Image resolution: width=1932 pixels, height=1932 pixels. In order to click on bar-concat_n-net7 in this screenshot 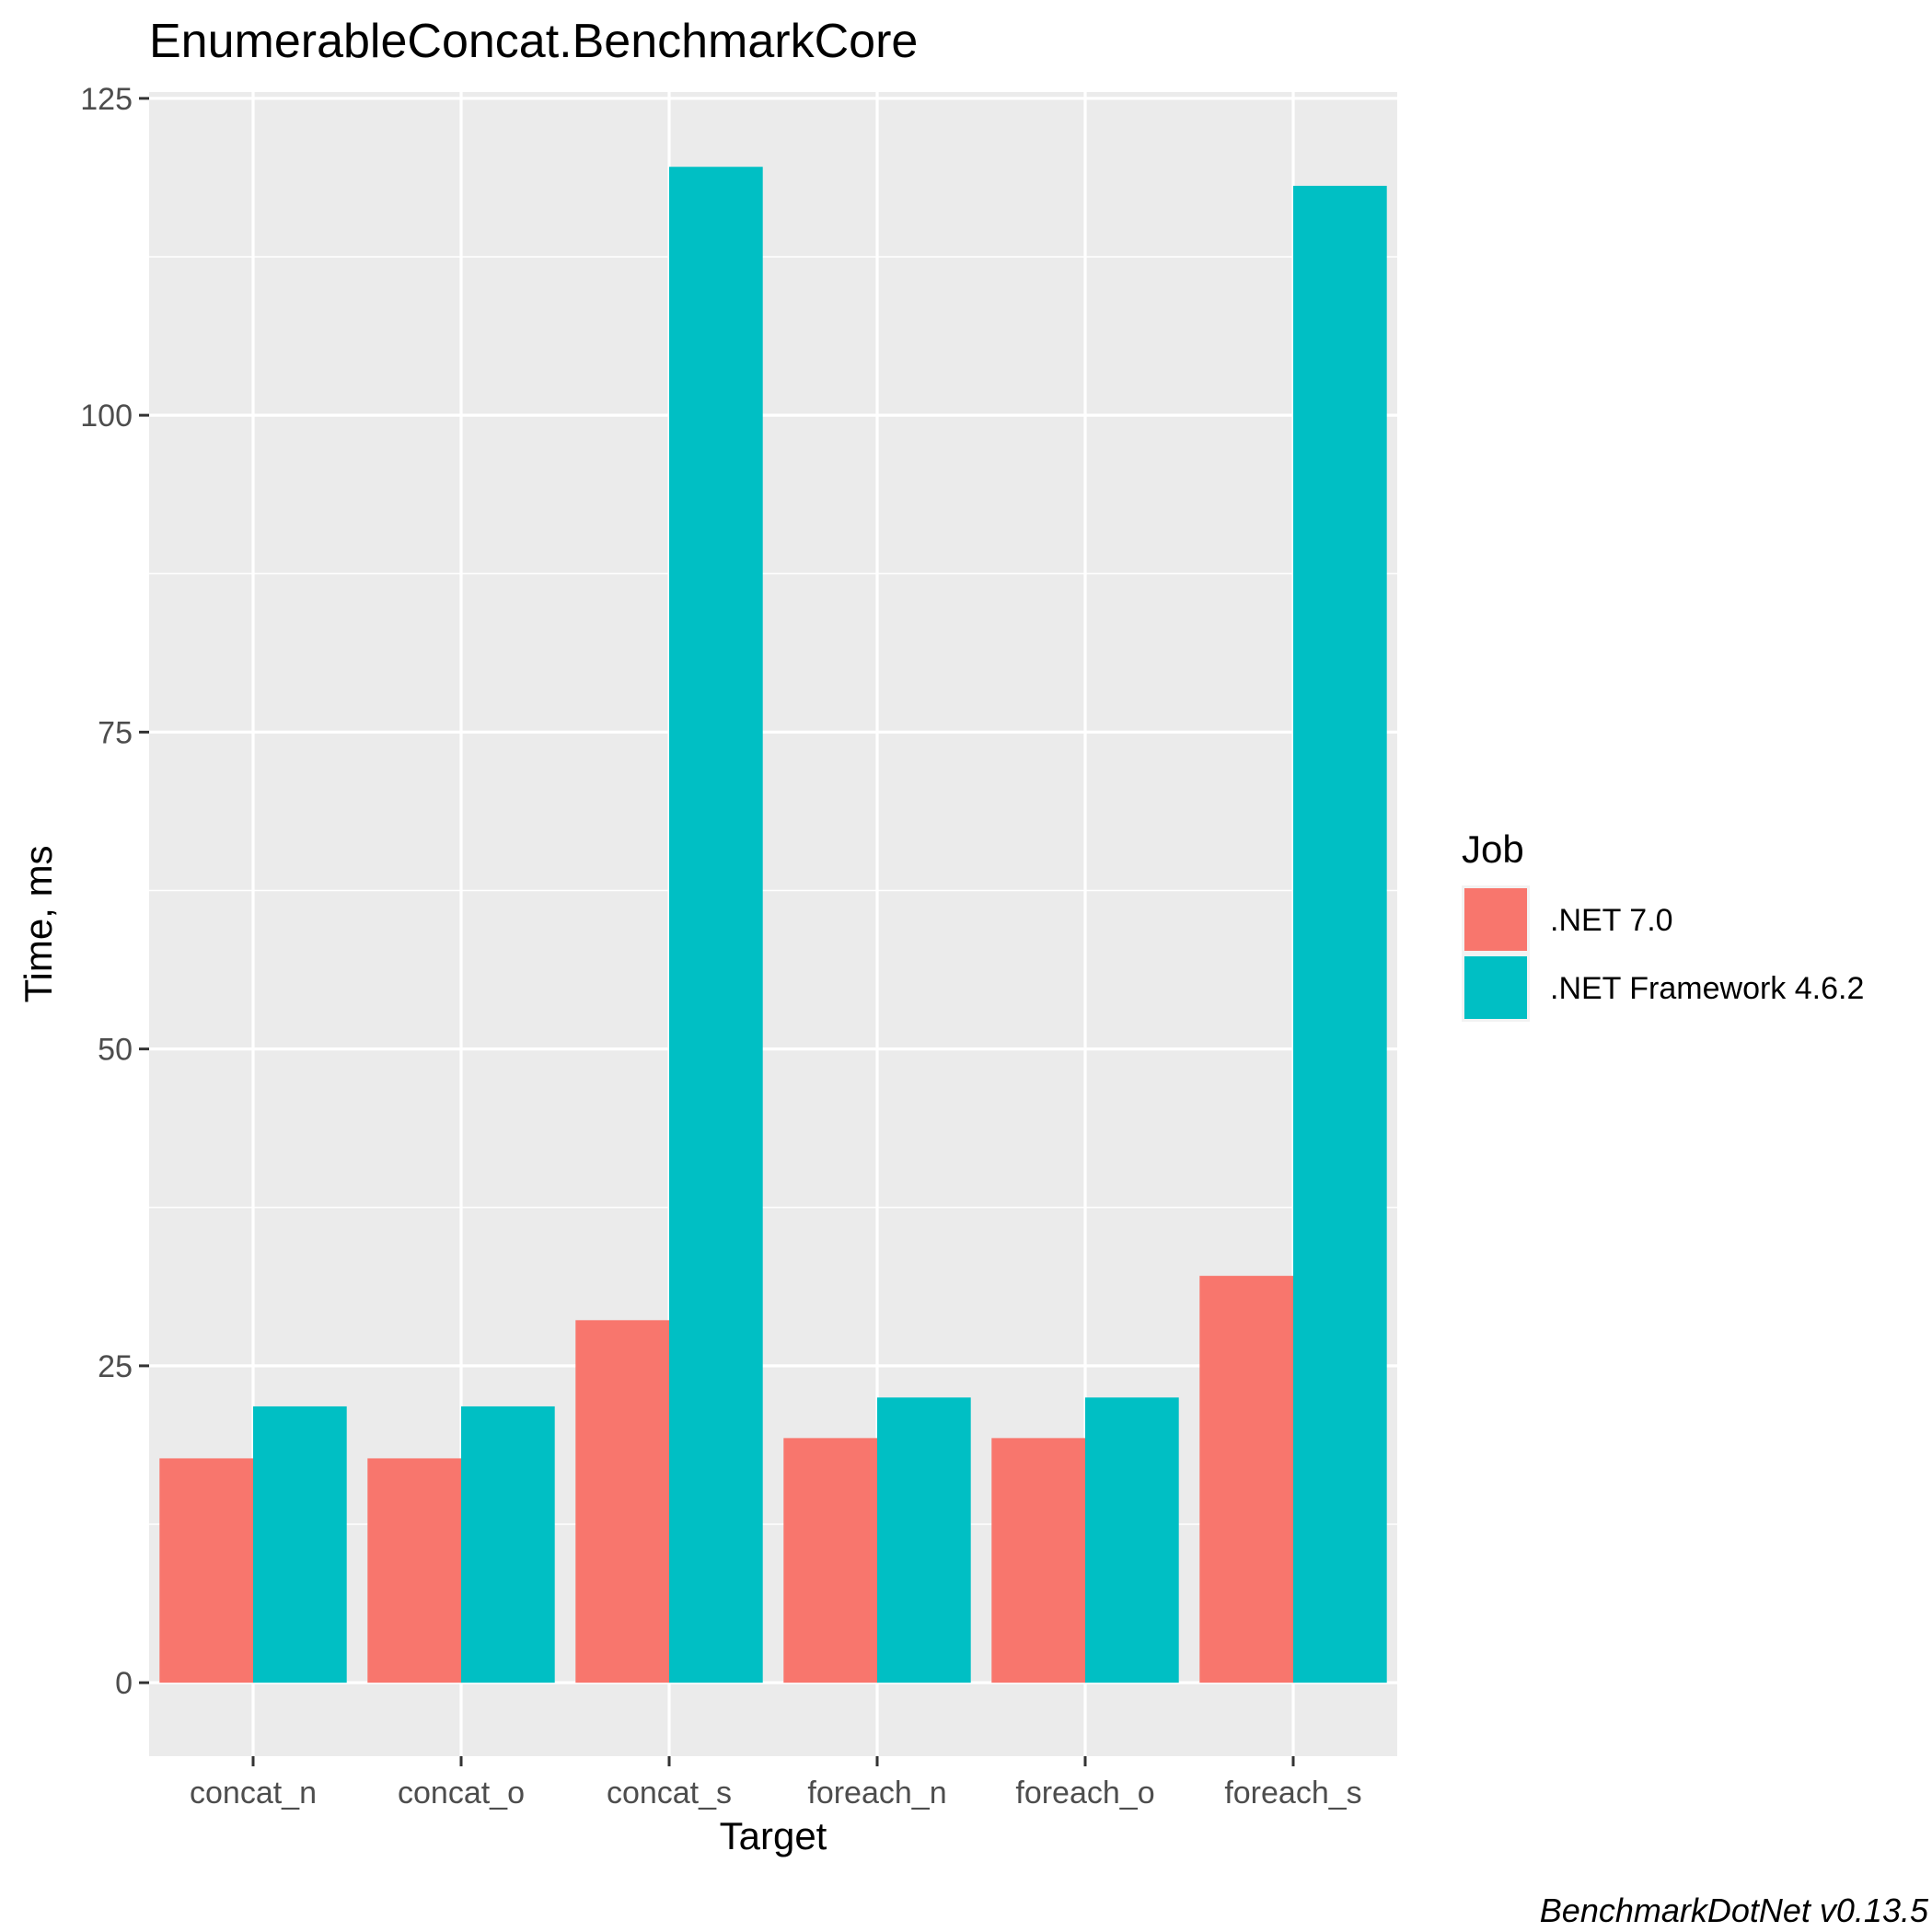, I will do `click(206, 1571)`.